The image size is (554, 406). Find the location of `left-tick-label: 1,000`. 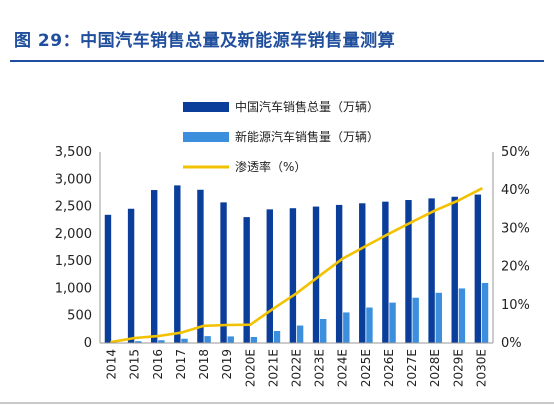

left-tick-label: 1,000 is located at coordinates (73, 288).